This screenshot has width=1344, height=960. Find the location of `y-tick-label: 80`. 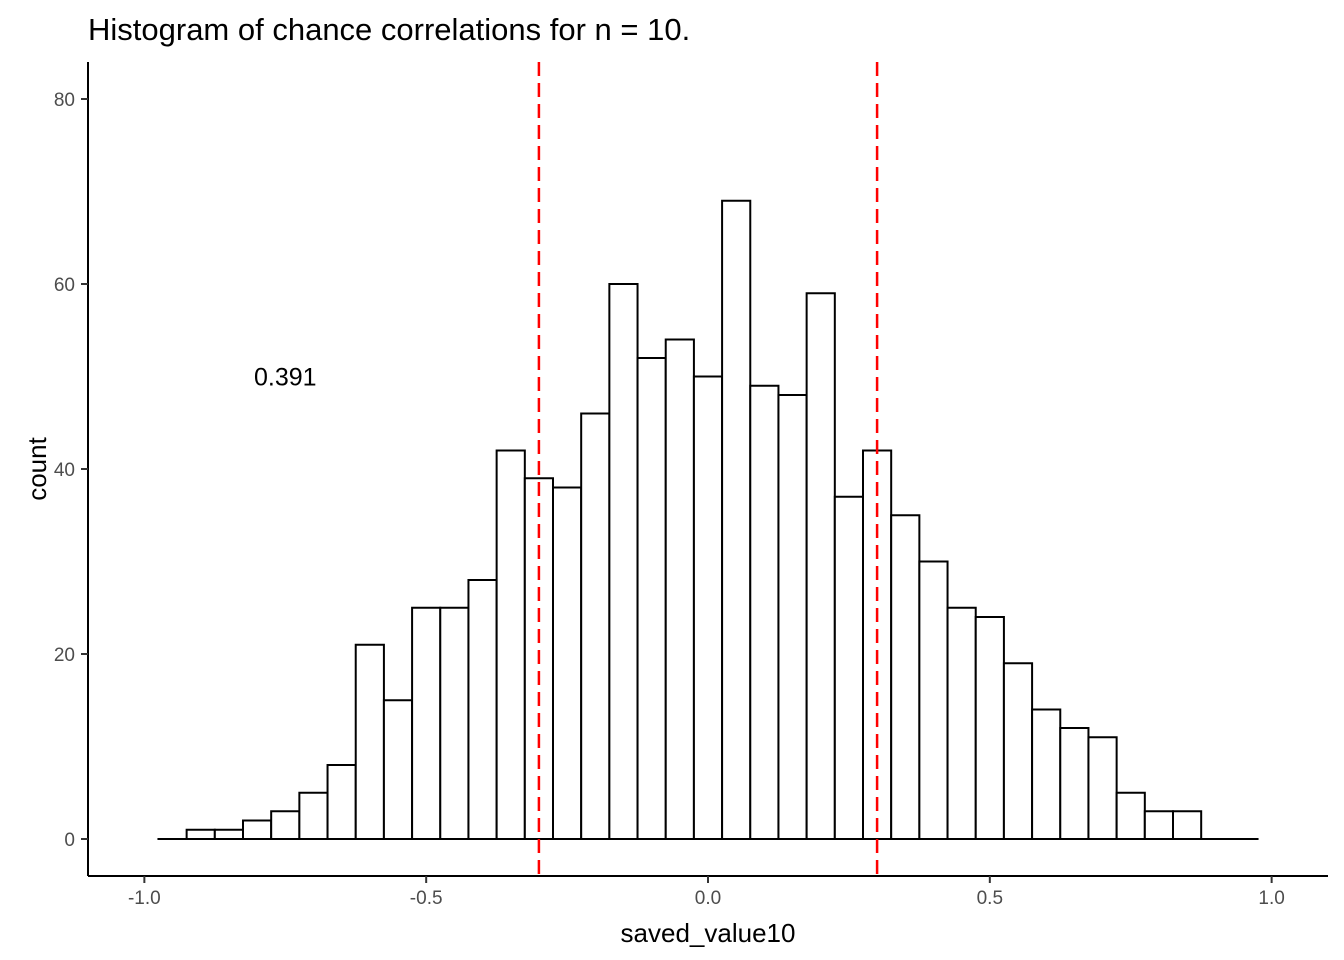

y-tick-label: 80 is located at coordinates (64, 100).